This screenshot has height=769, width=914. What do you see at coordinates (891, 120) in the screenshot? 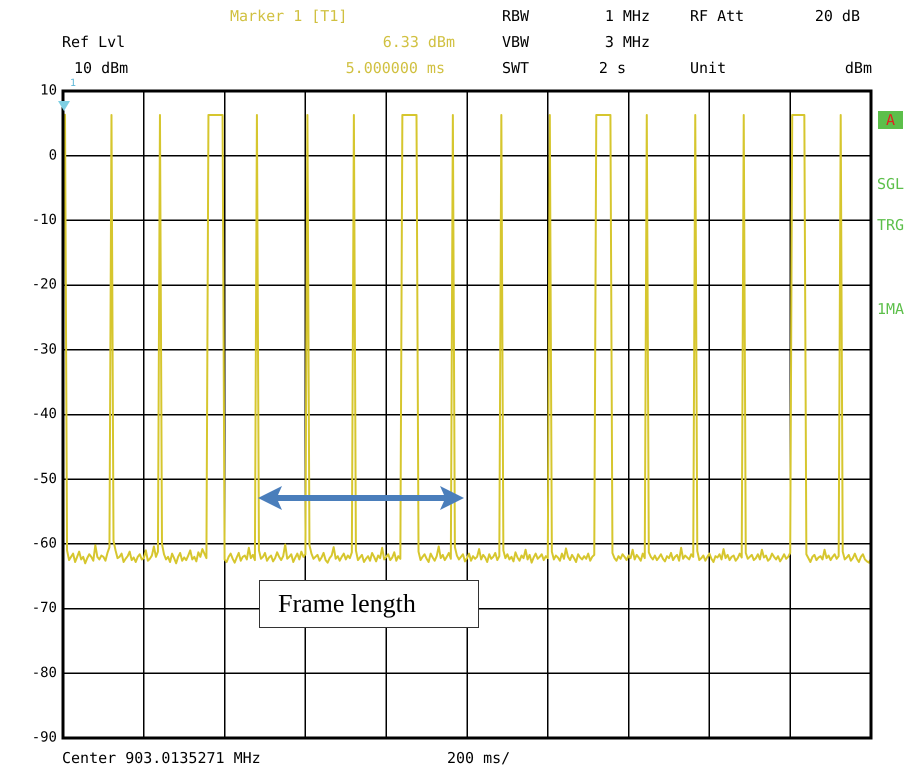
I see `text: A` at bounding box center [891, 120].